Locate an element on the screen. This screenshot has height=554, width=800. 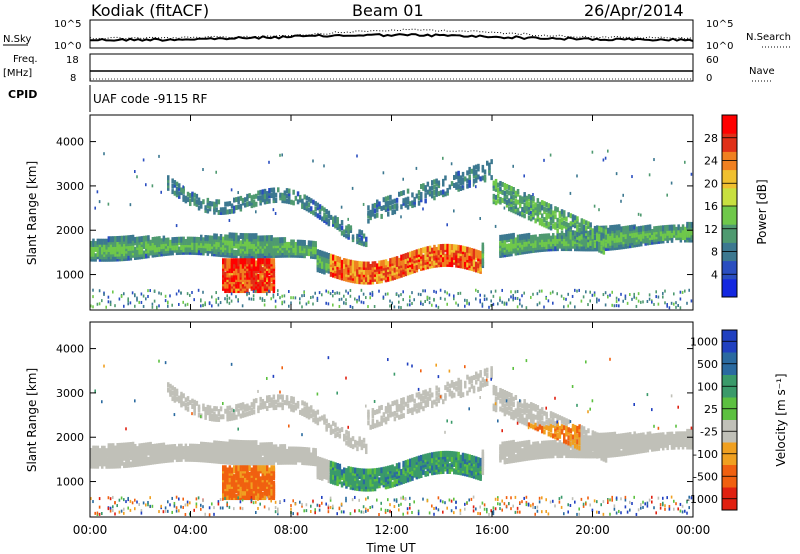
colorbar-tick-label: 4 is located at coordinates (714, 274).